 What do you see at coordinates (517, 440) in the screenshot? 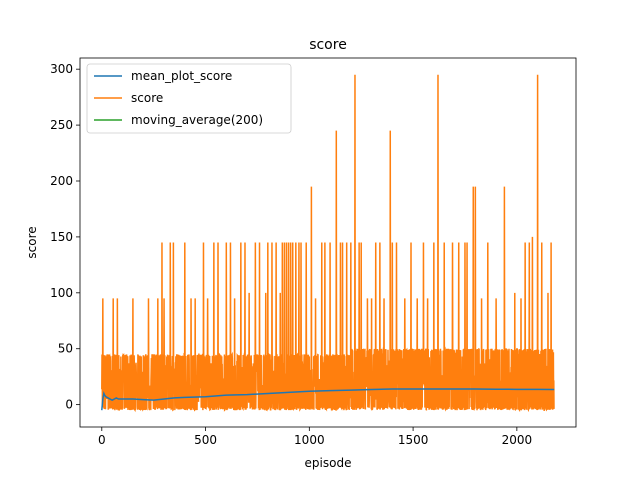
I see `x-tick-label: 2000` at bounding box center [517, 440].